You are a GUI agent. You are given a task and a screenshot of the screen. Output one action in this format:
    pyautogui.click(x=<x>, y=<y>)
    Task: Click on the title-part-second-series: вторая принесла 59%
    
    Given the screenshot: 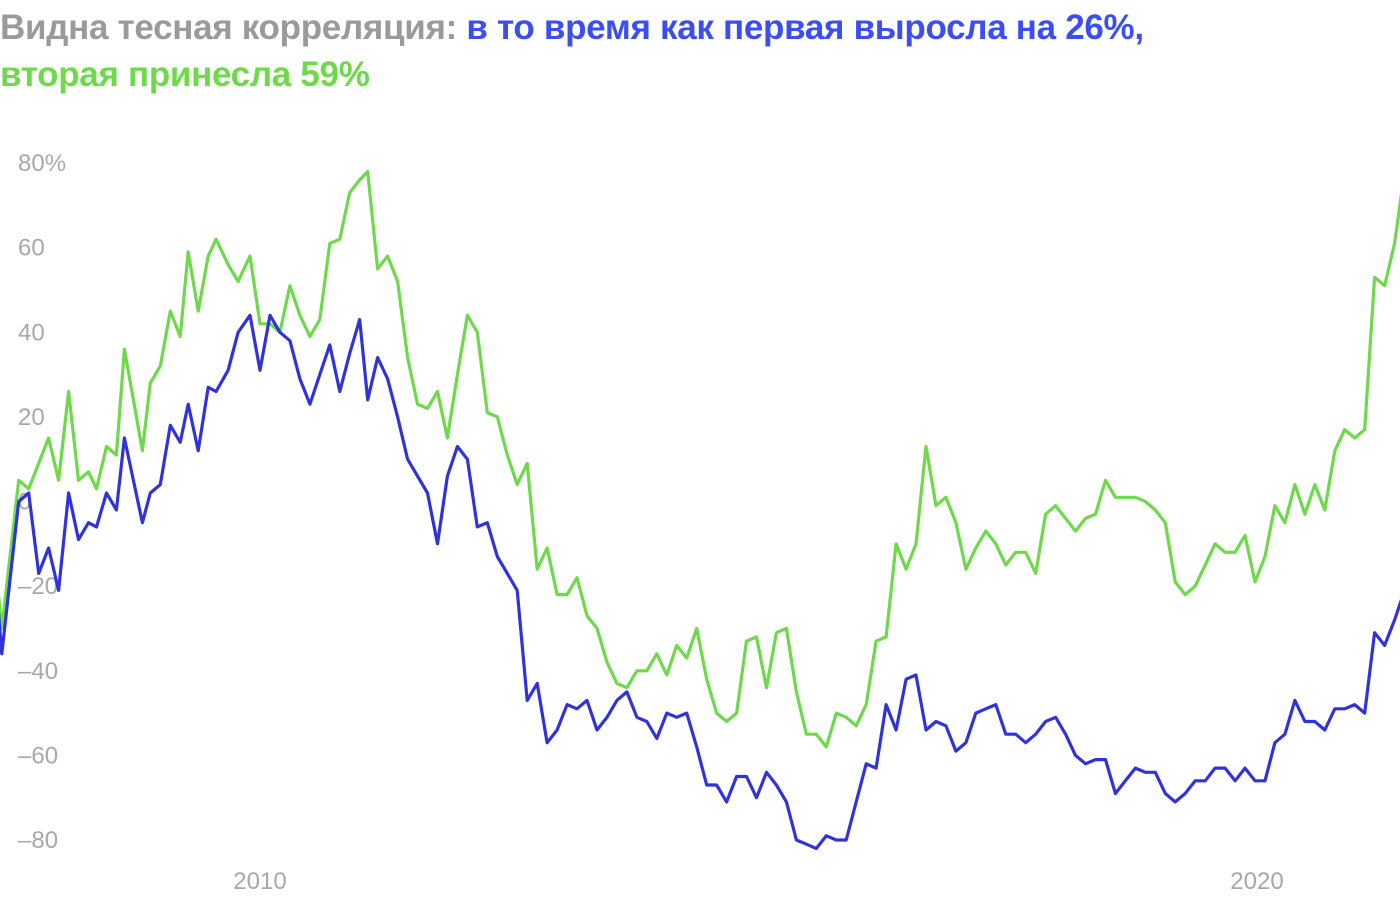 What is the action you would take?
    pyautogui.click(x=185, y=74)
    